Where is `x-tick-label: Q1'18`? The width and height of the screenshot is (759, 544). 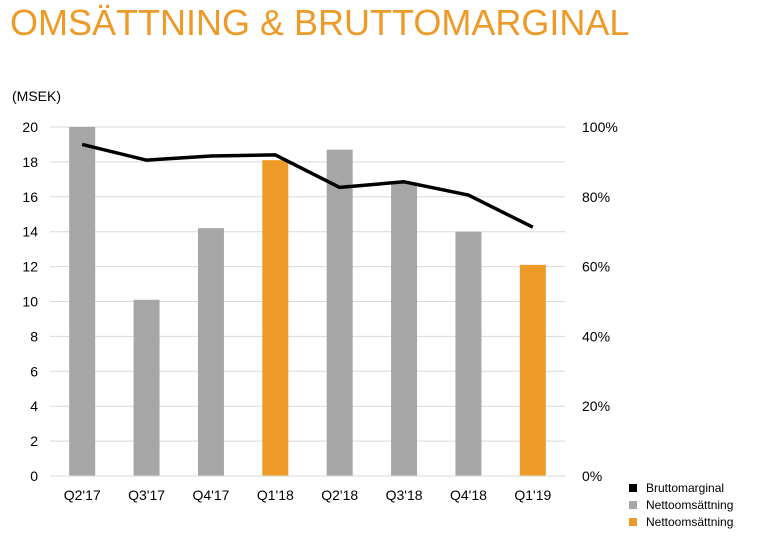 x-tick-label: Q1'18 is located at coordinates (275, 495).